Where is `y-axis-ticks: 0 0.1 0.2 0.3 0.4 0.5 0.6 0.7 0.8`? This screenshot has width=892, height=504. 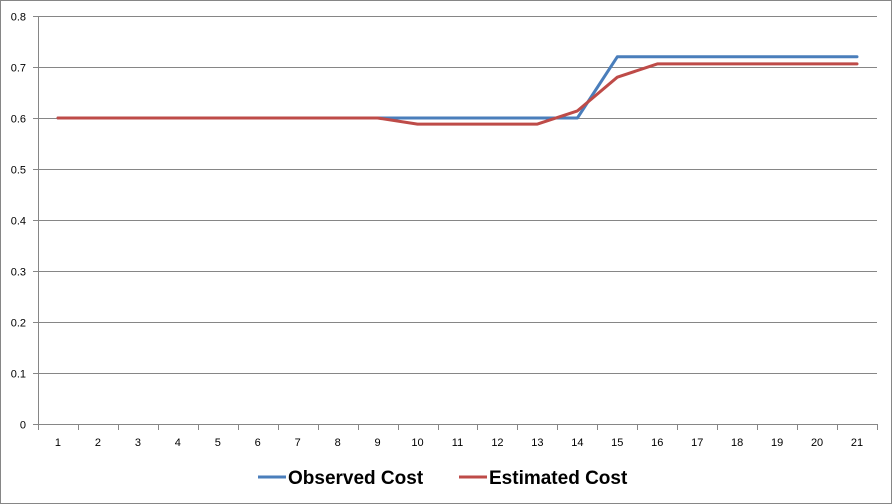 y-axis-ticks: 0 0.1 0.2 0.3 0.4 0.5 0.6 0.7 0.8 is located at coordinates (24, 222).